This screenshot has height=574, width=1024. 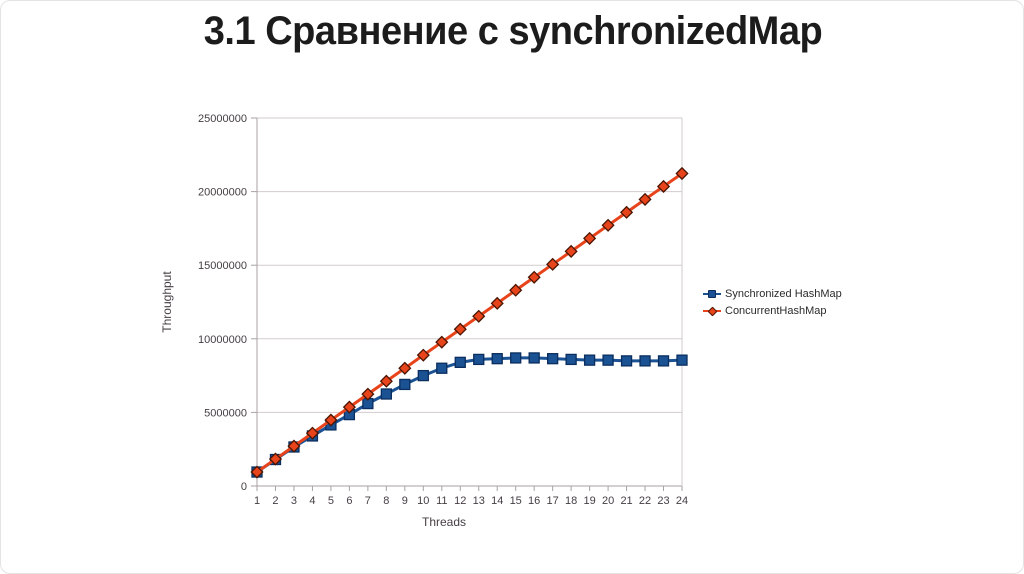 What do you see at coordinates (534, 501) in the screenshot?
I see `x-tick-label: 16` at bounding box center [534, 501].